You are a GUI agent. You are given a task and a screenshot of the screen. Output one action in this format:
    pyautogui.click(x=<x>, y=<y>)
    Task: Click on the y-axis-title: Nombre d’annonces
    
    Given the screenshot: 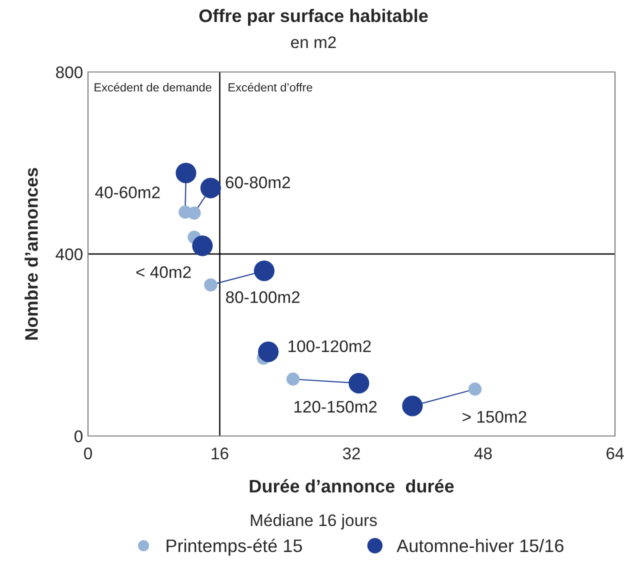 What is the action you would take?
    pyautogui.click(x=31, y=254)
    